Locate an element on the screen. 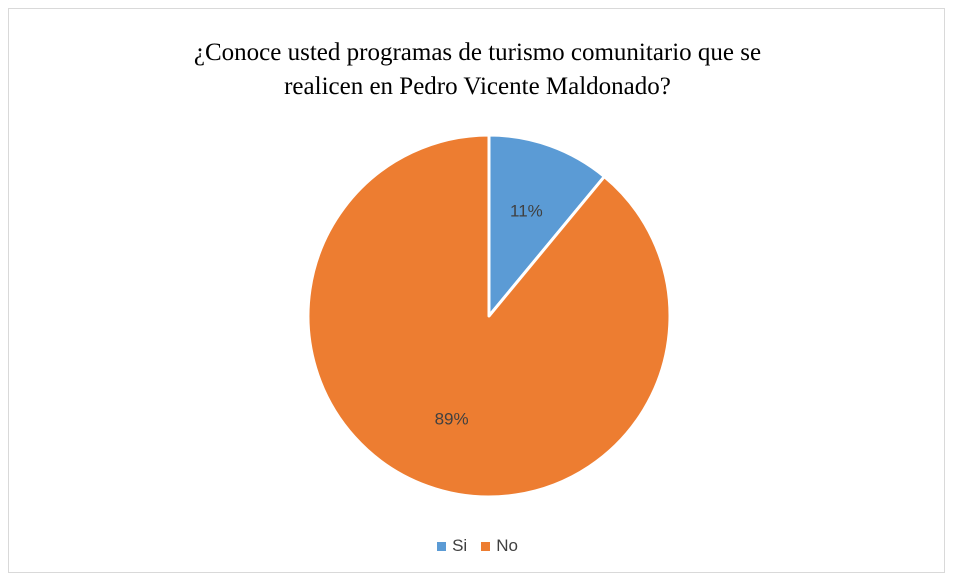 Image resolution: width=955 pixels, height=581 pixels. legend-swatch-si is located at coordinates (442, 546).